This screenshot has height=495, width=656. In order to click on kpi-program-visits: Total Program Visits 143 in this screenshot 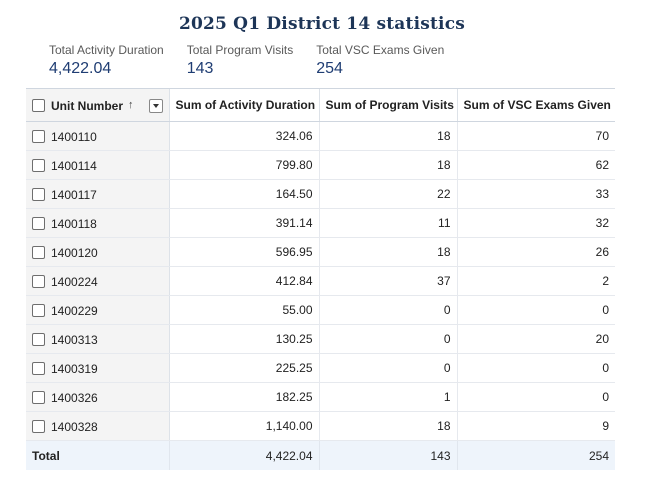, I will do `click(240, 61)`.